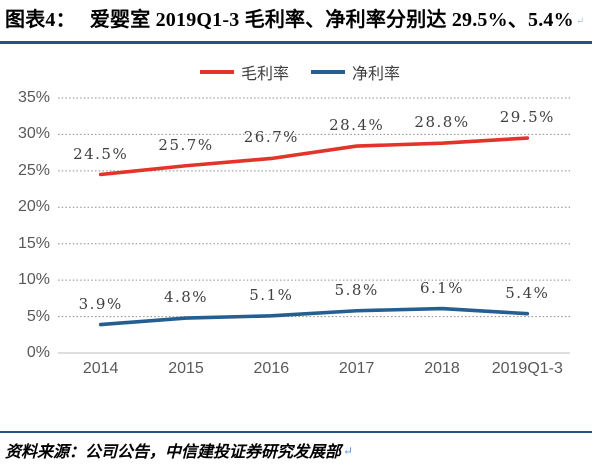 This screenshot has width=600, height=468. Describe the element at coordinates (527, 292) in the screenshot. I see `data-label-net-margin: 5.4%` at that location.